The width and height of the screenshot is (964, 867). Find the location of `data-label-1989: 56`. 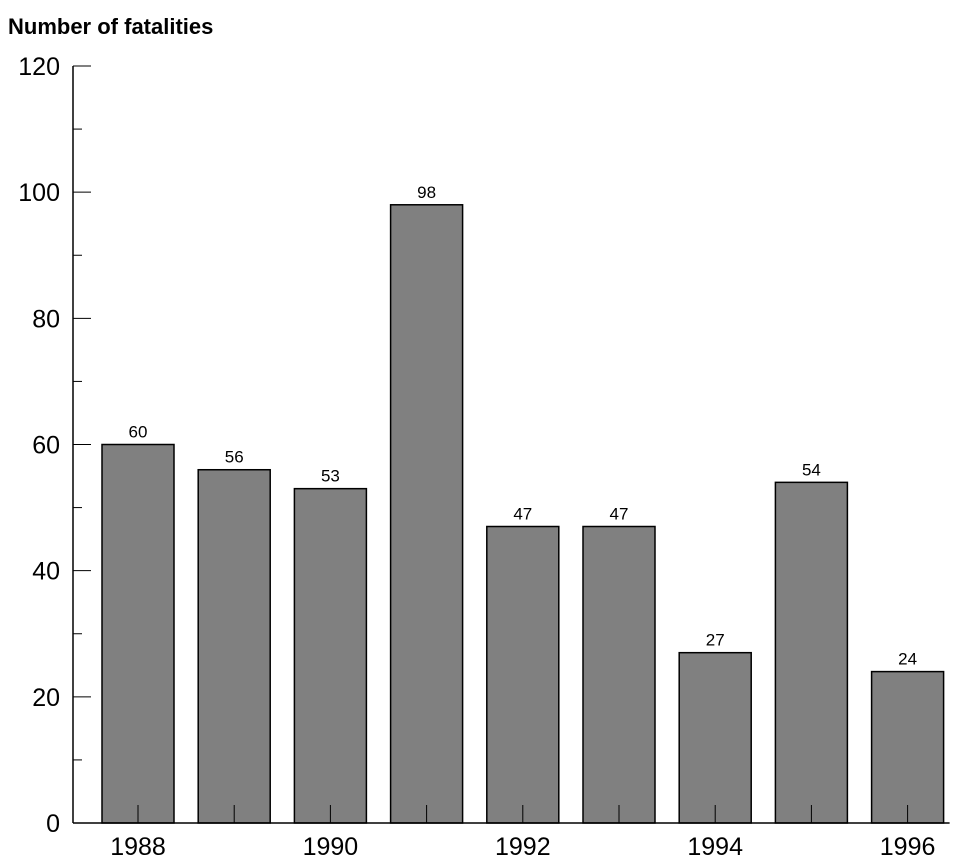

data-label-1989: 56 is located at coordinates (234, 457).